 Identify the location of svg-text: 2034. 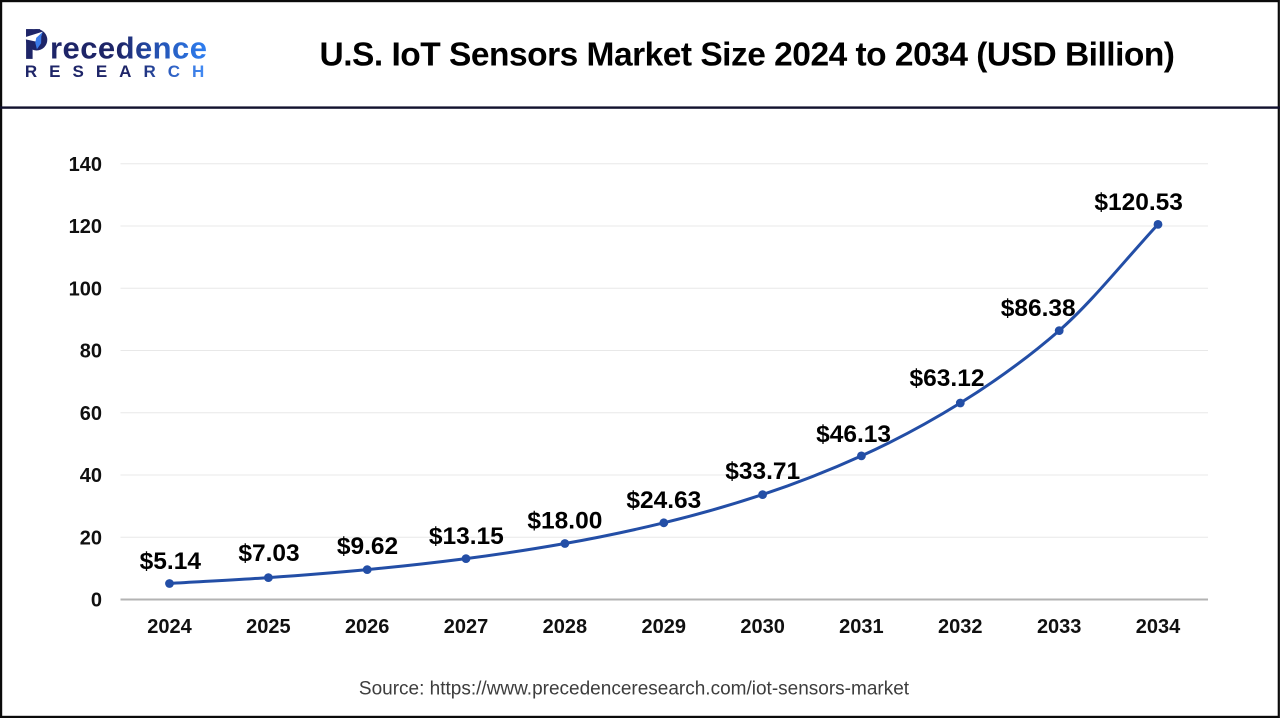
(1158, 627).